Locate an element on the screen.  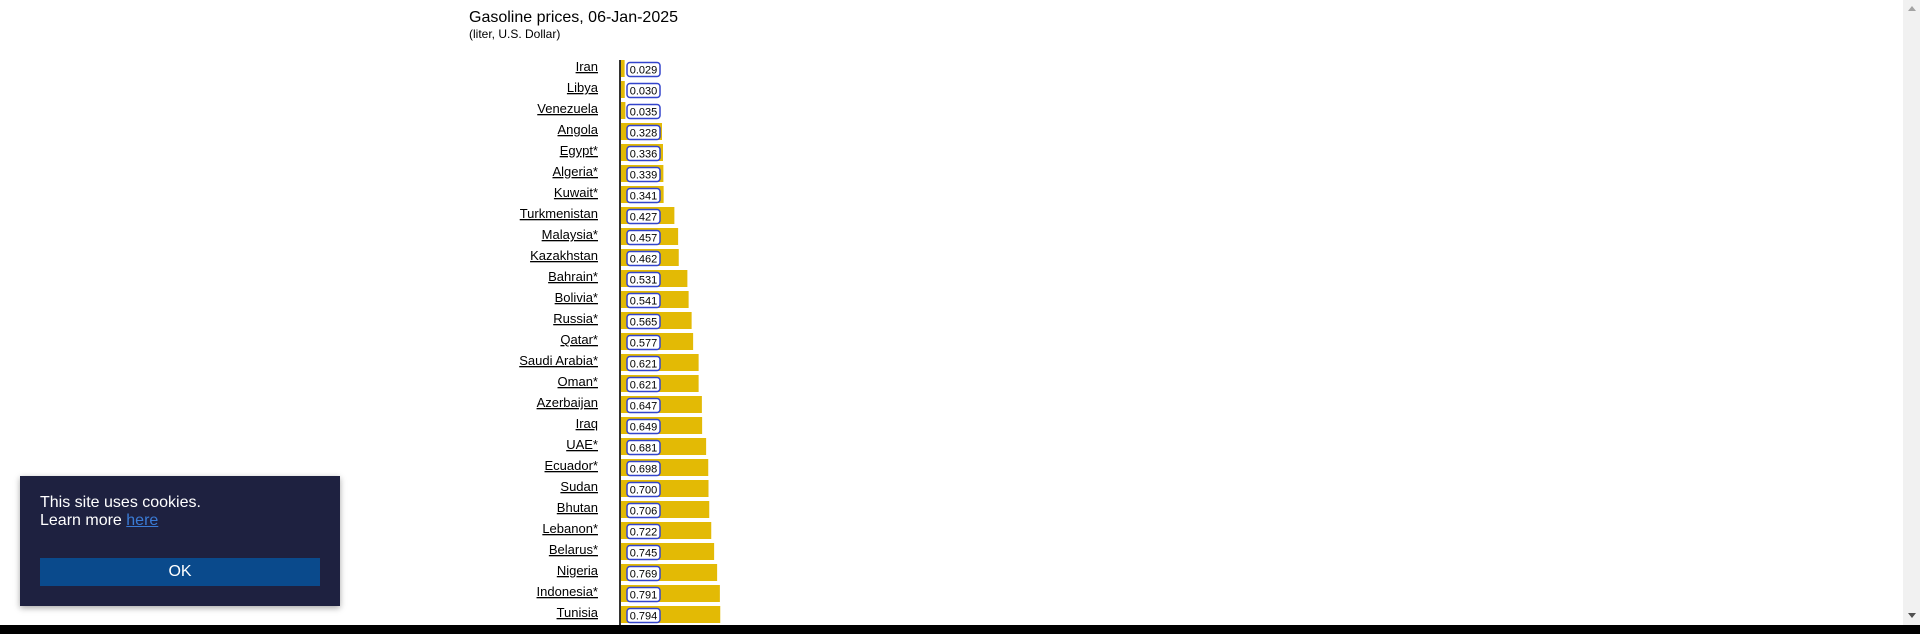
value-label: 0.427 is located at coordinates (644, 218).